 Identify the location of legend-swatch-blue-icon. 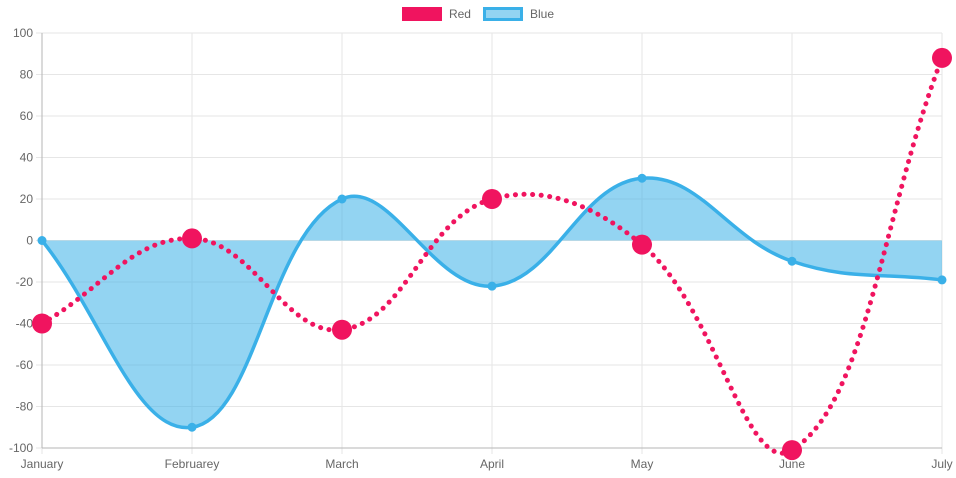
(502, 14).